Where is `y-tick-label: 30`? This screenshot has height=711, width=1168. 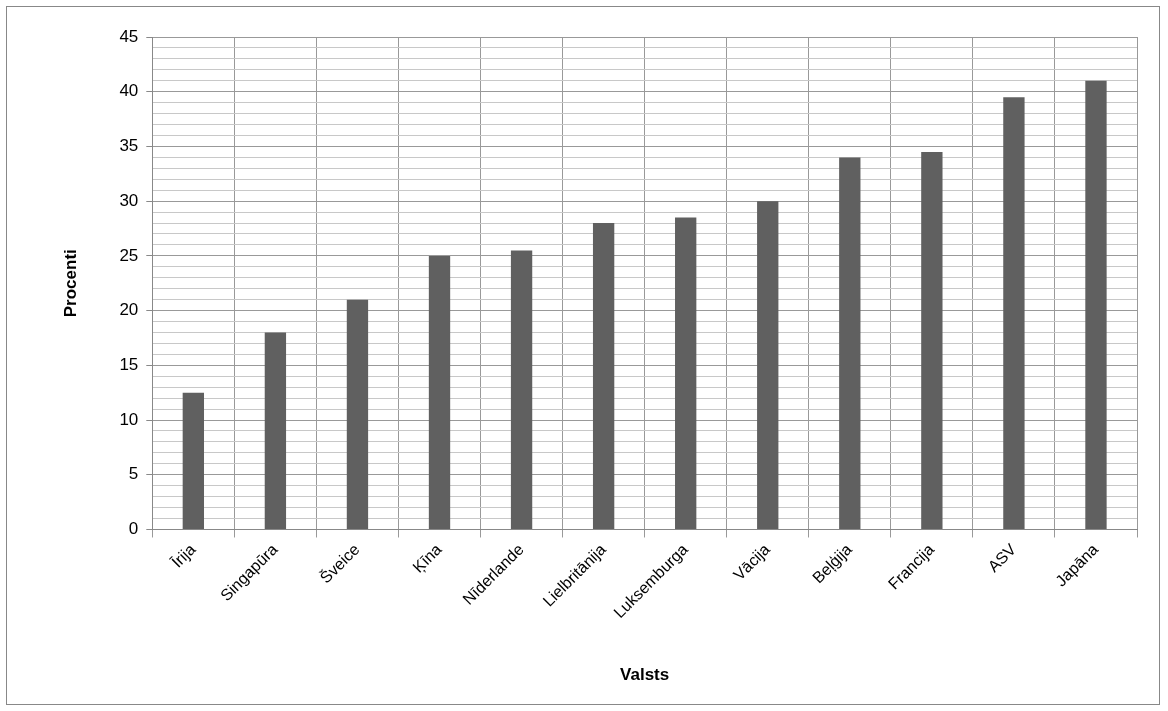
y-tick-label: 30 is located at coordinates (129, 200).